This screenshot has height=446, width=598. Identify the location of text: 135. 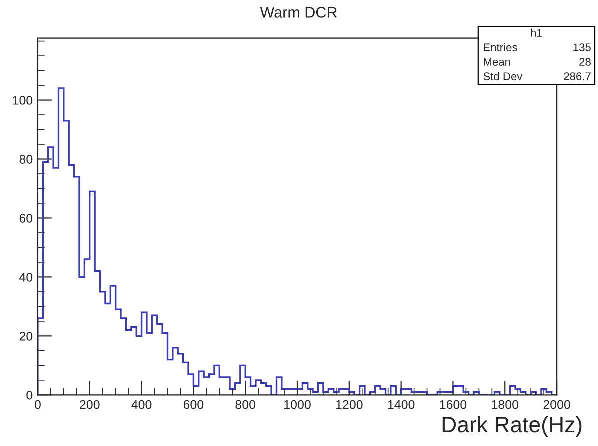
(582, 48).